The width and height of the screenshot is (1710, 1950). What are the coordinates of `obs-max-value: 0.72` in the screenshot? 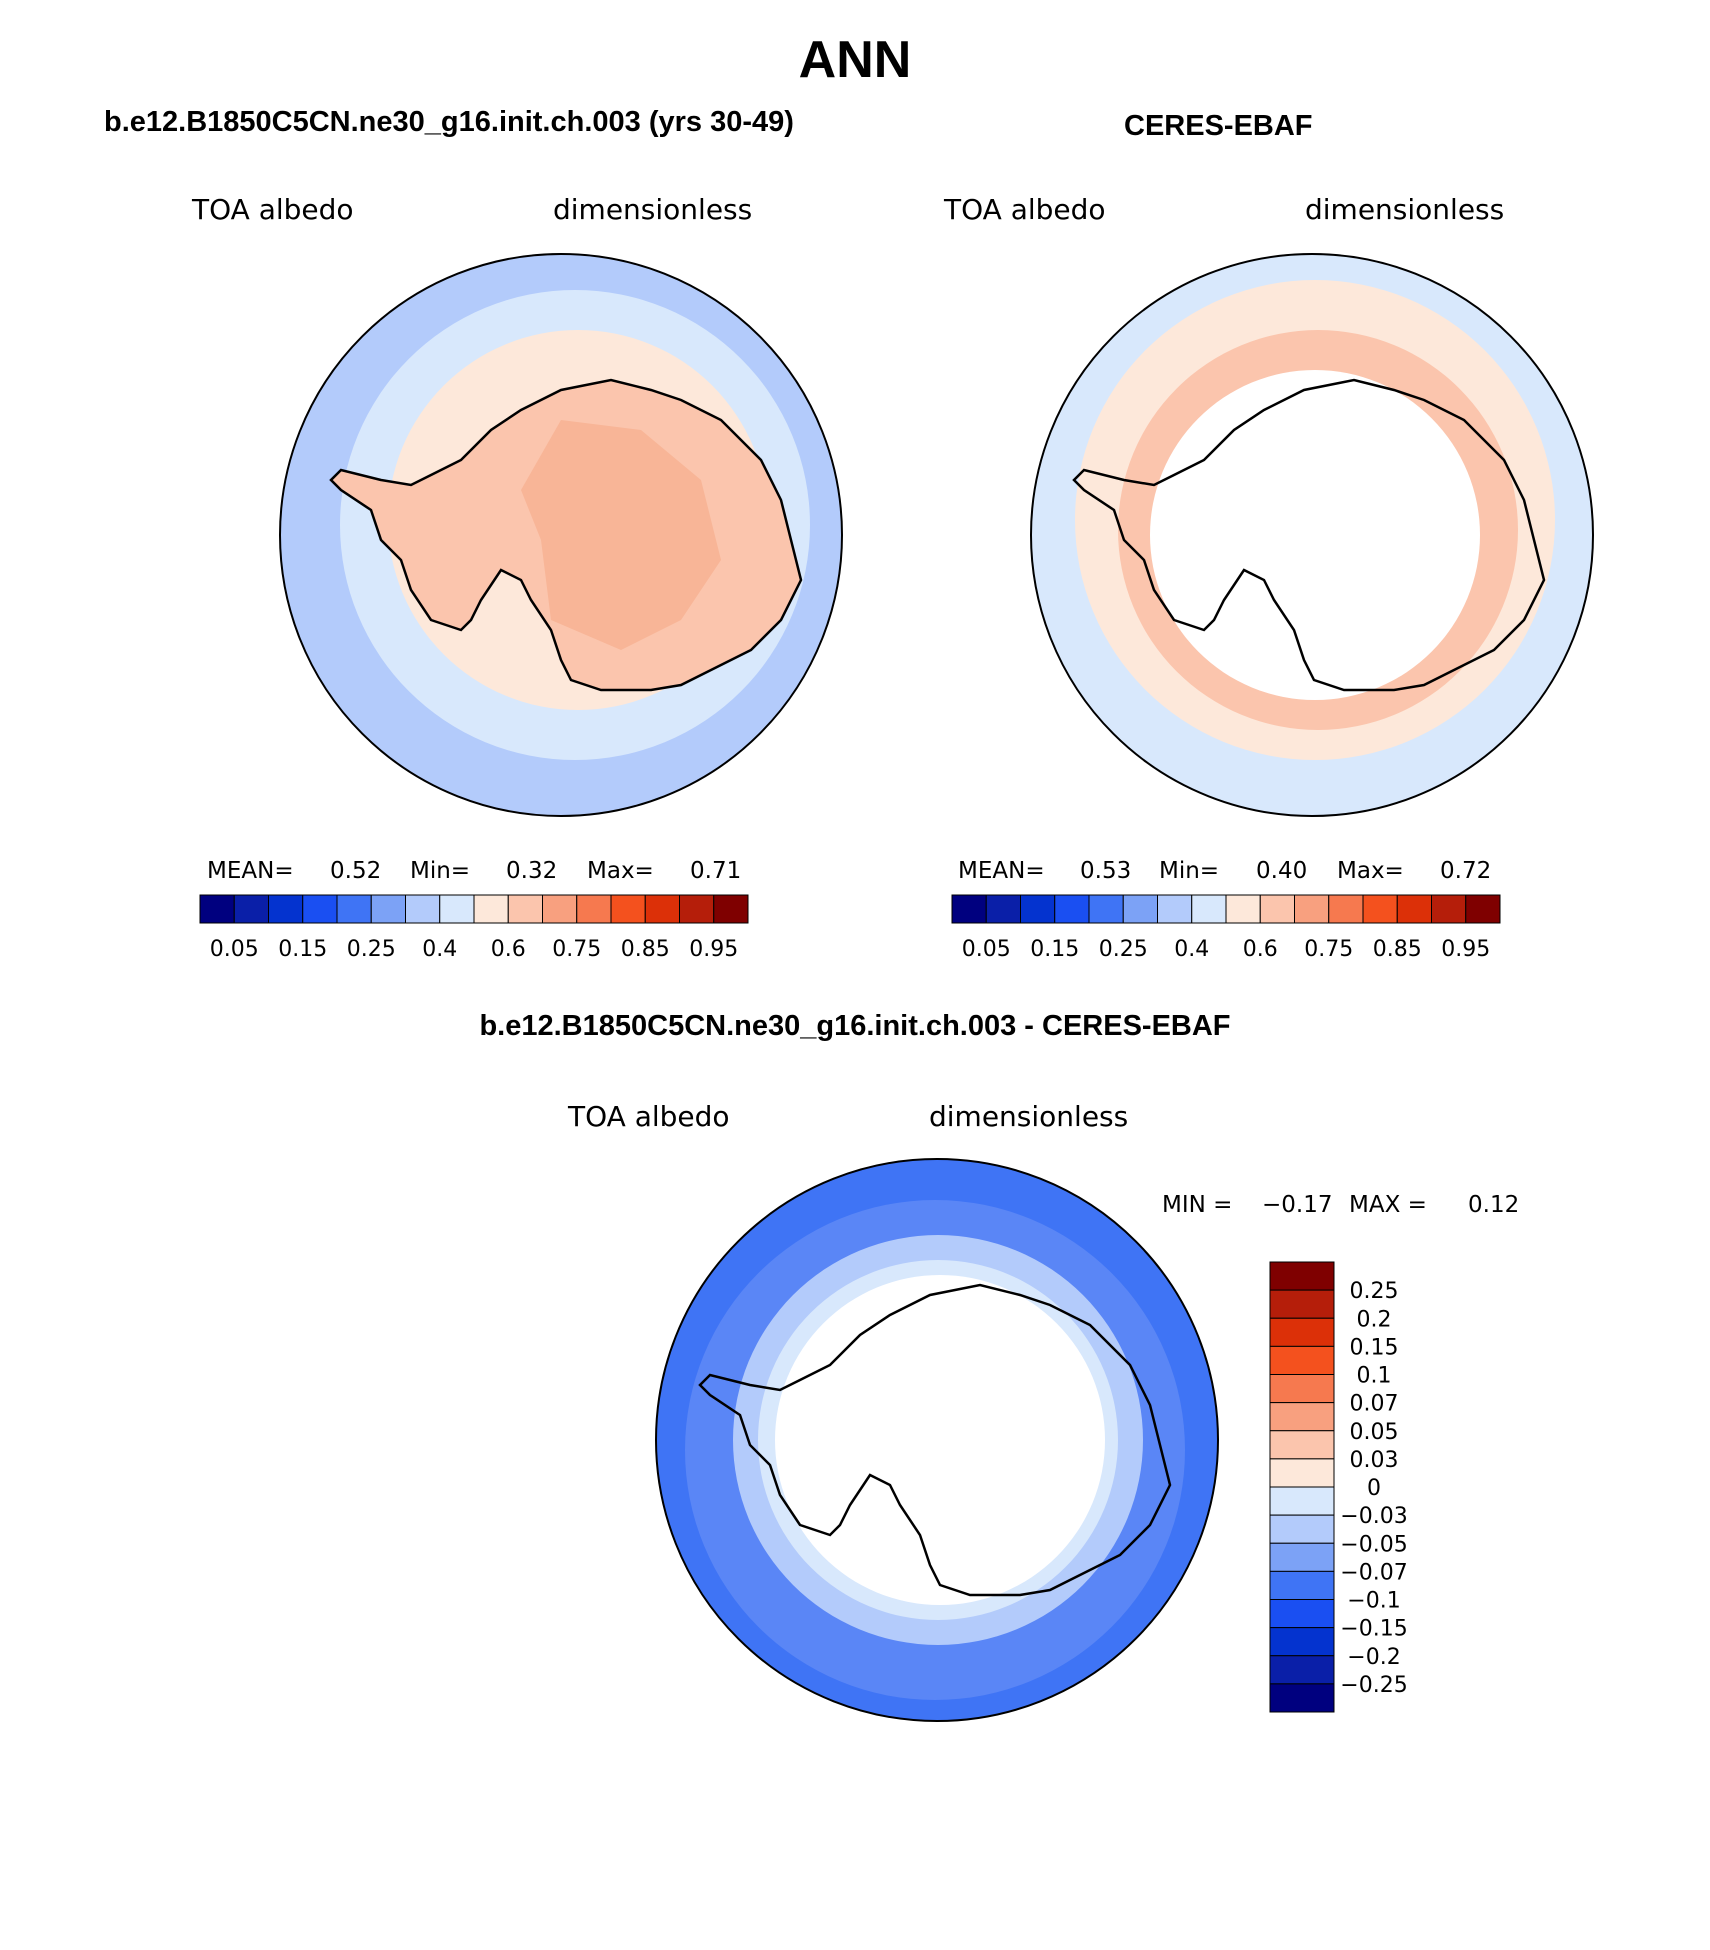 It's located at (1466, 871).